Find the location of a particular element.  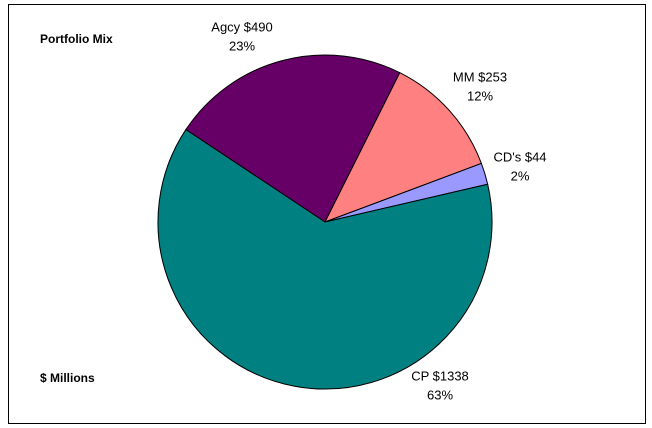

slice-label: CP $1338 is located at coordinates (440, 375).